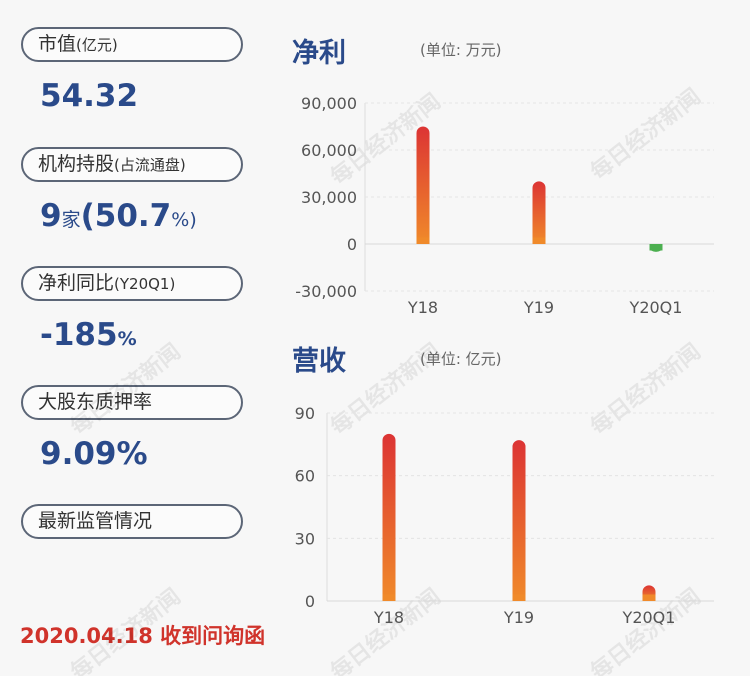 Image resolution: width=750 pixels, height=676 pixels. I want to click on institutions-count-unit: 家, so click(71, 220).